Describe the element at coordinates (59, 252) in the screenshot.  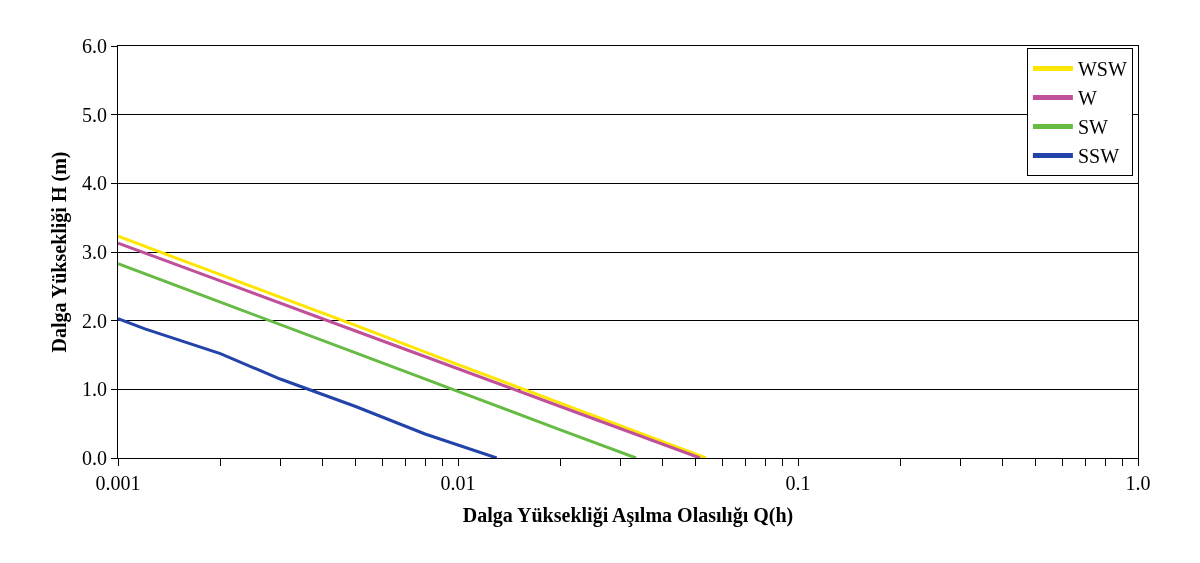
I see `y-axis-title: Dalga Yüksekliği H (m)` at that location.